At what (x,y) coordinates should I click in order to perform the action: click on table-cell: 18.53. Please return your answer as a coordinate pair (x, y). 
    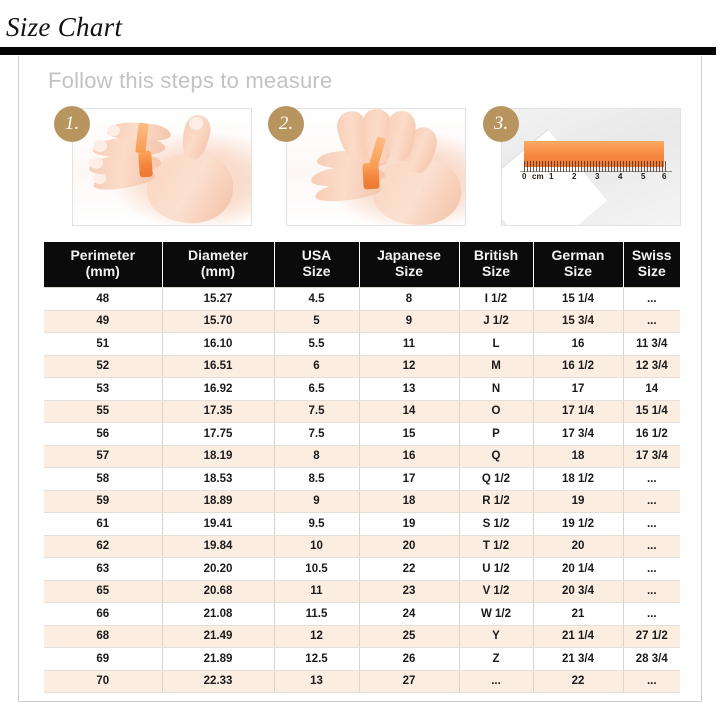
    Looking at the image, I should click on (218, 479).